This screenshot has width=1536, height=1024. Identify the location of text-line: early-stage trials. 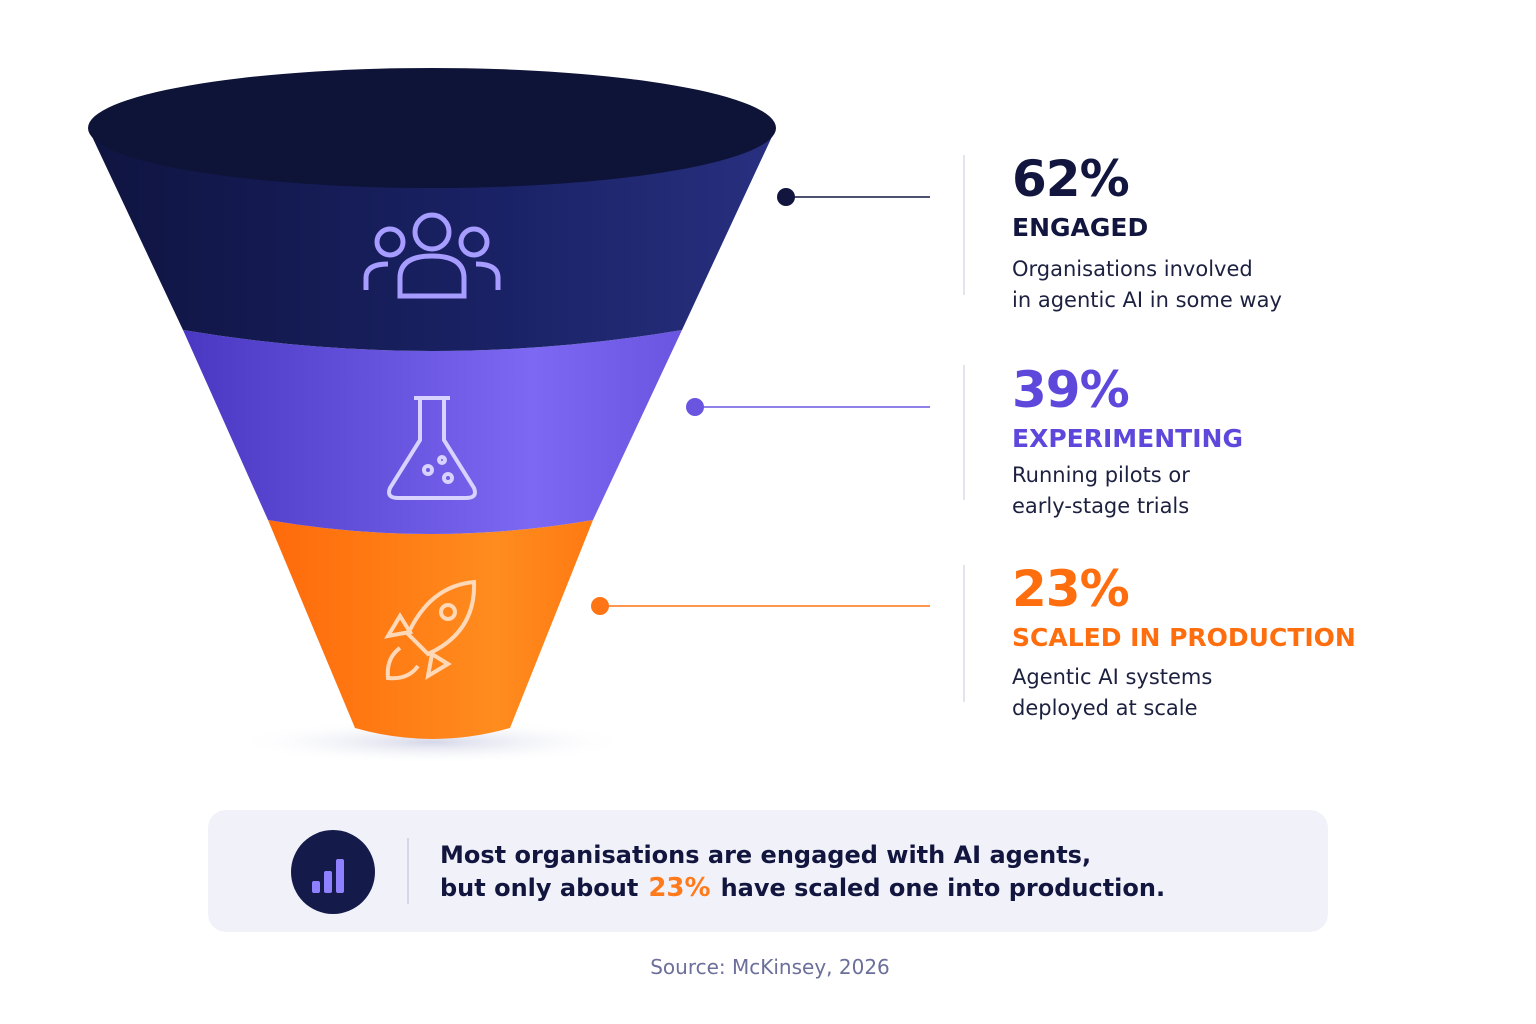
(1101, 506).